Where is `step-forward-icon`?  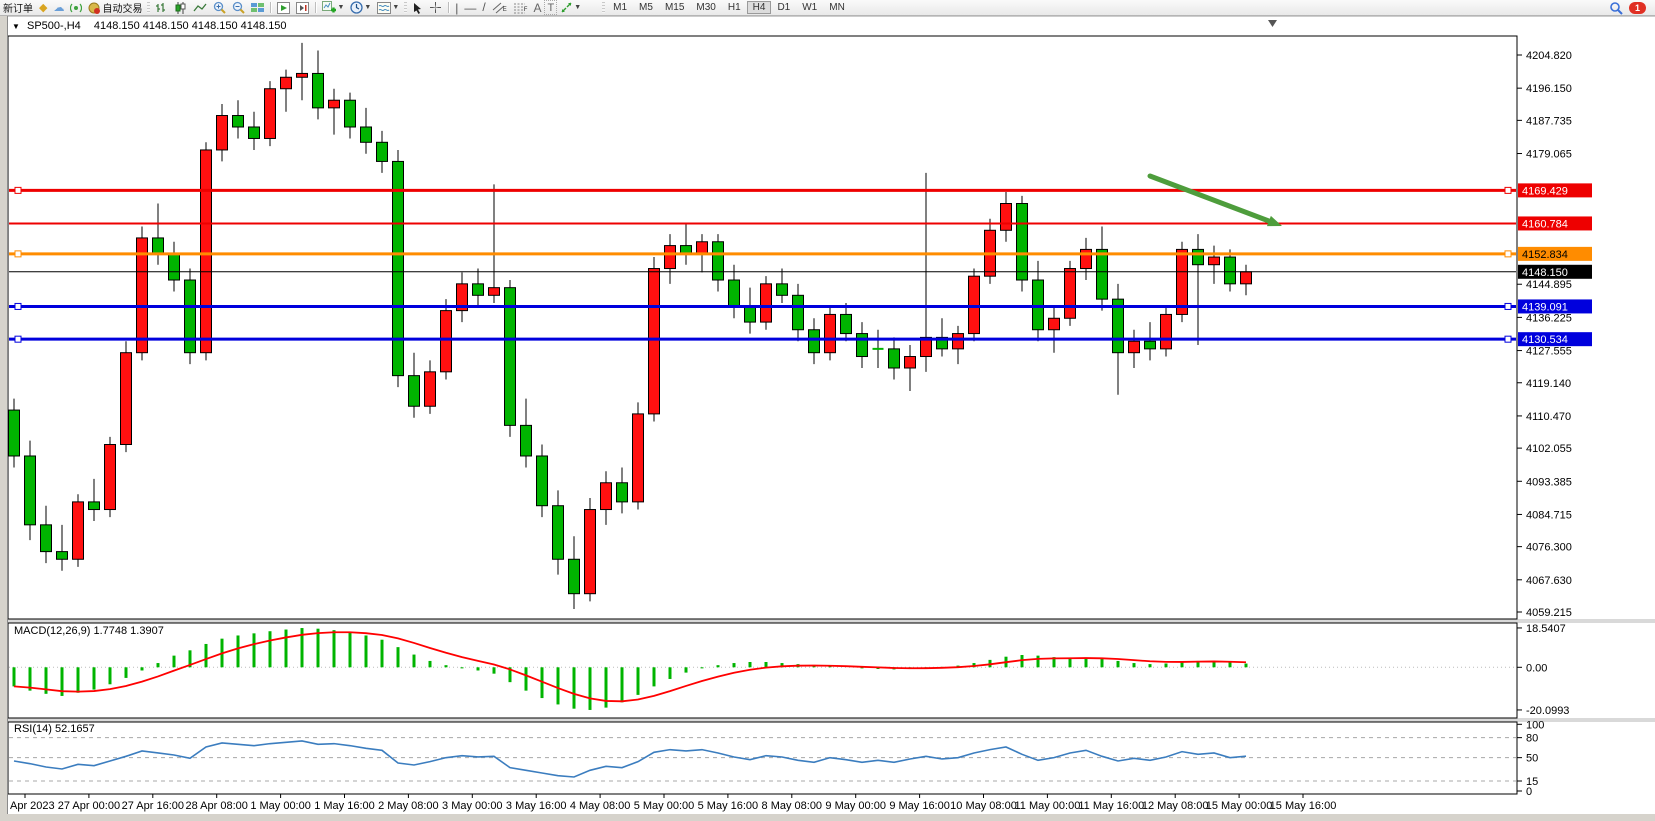 step-forward-icon is located at coordinates (302, 7).